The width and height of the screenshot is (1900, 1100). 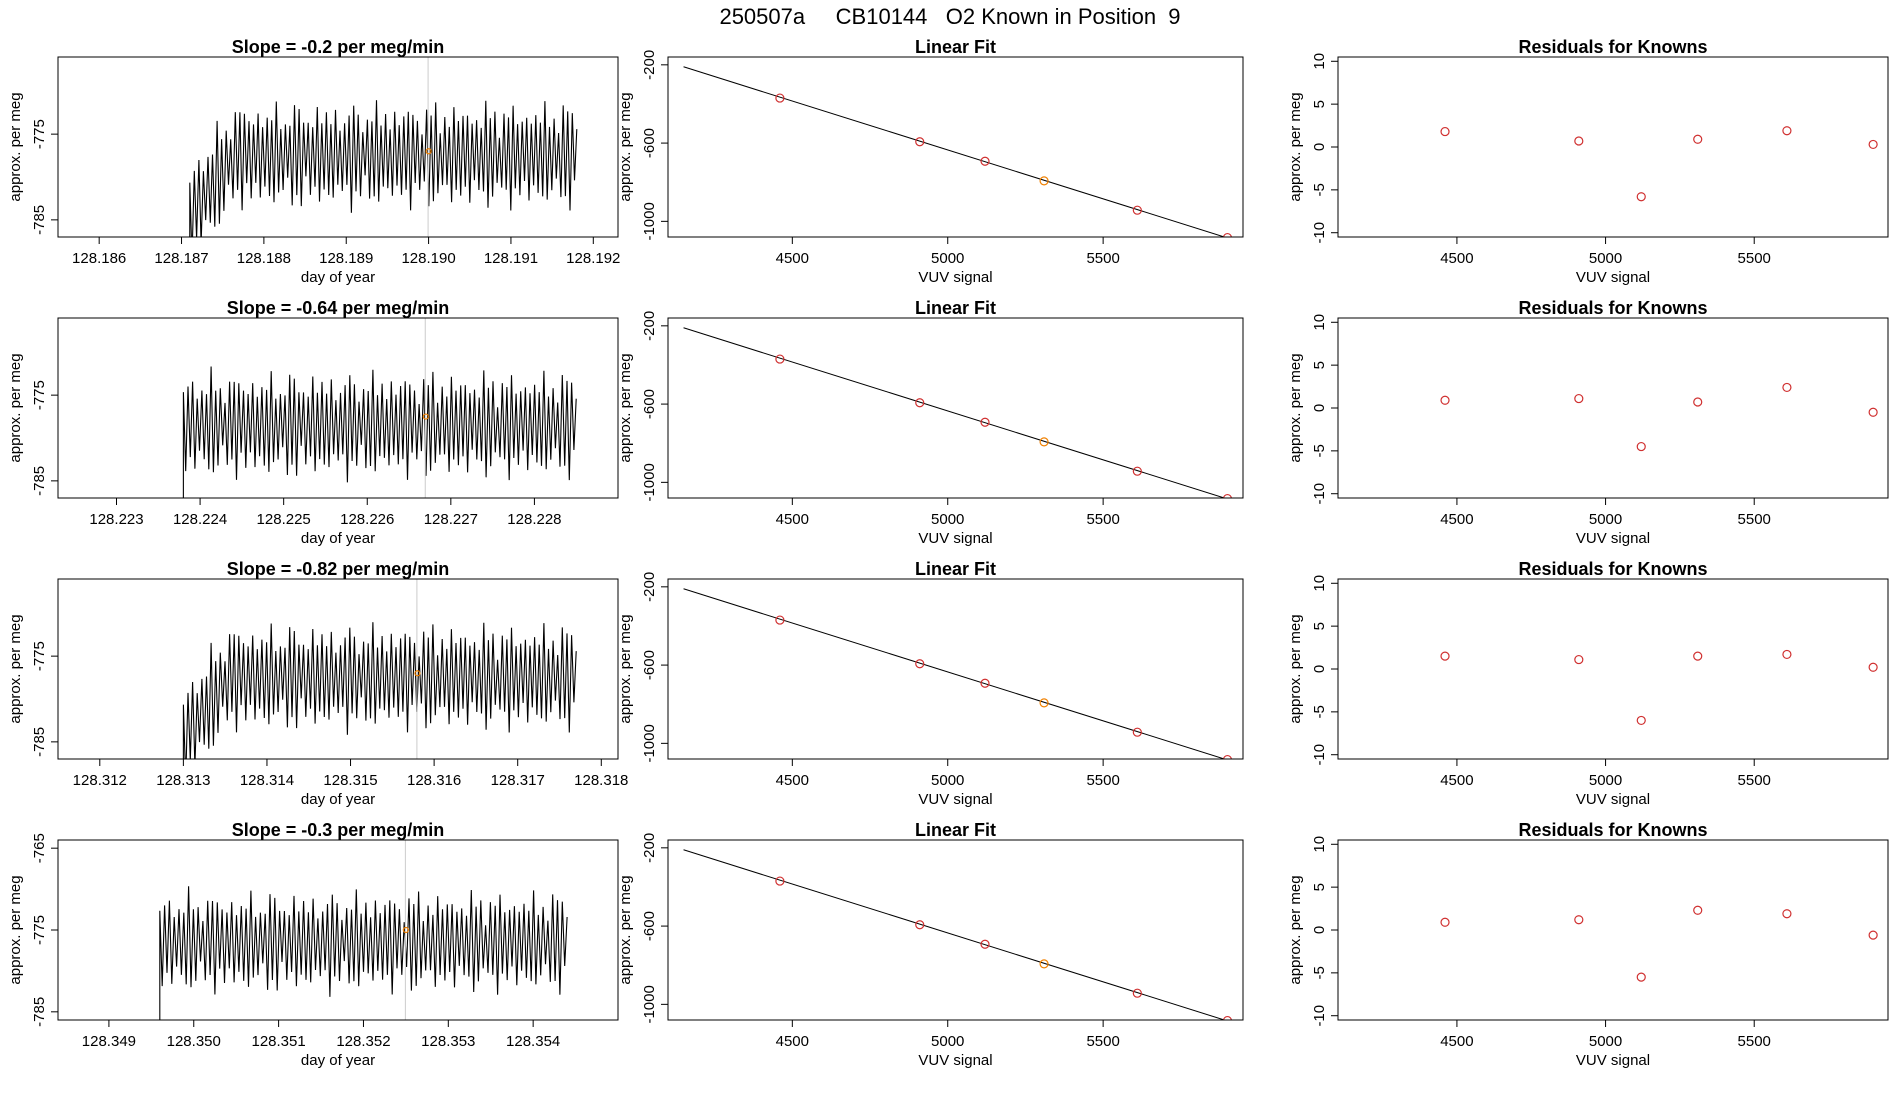 What do you see at coordinates (181, 258) in the screenshot?
I see `x-tick-label: 128.187` at bounding box center [181, 258].